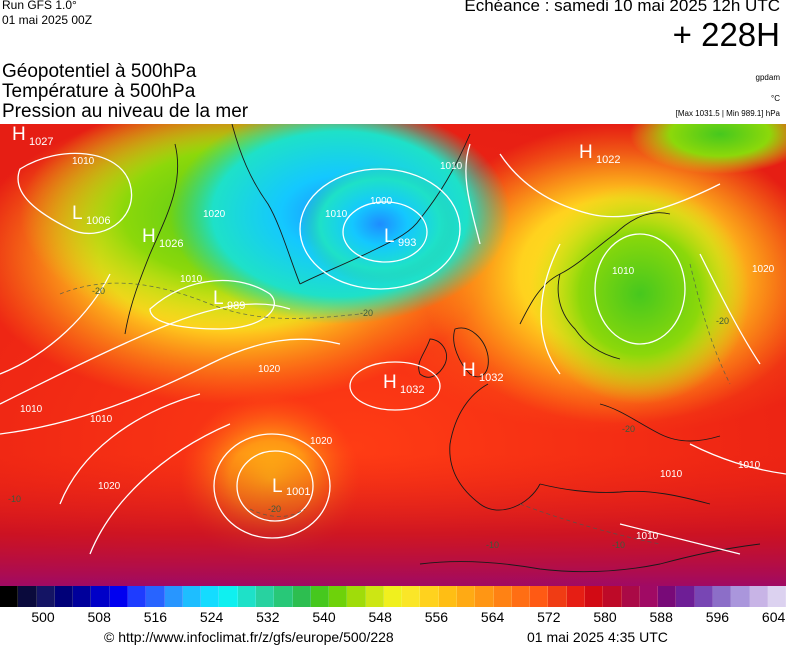 The image size is (786, 648). Describe the element at coordinates (298, 492) in the screenshot. I see `center-l-1001-value: 1001` at that location.